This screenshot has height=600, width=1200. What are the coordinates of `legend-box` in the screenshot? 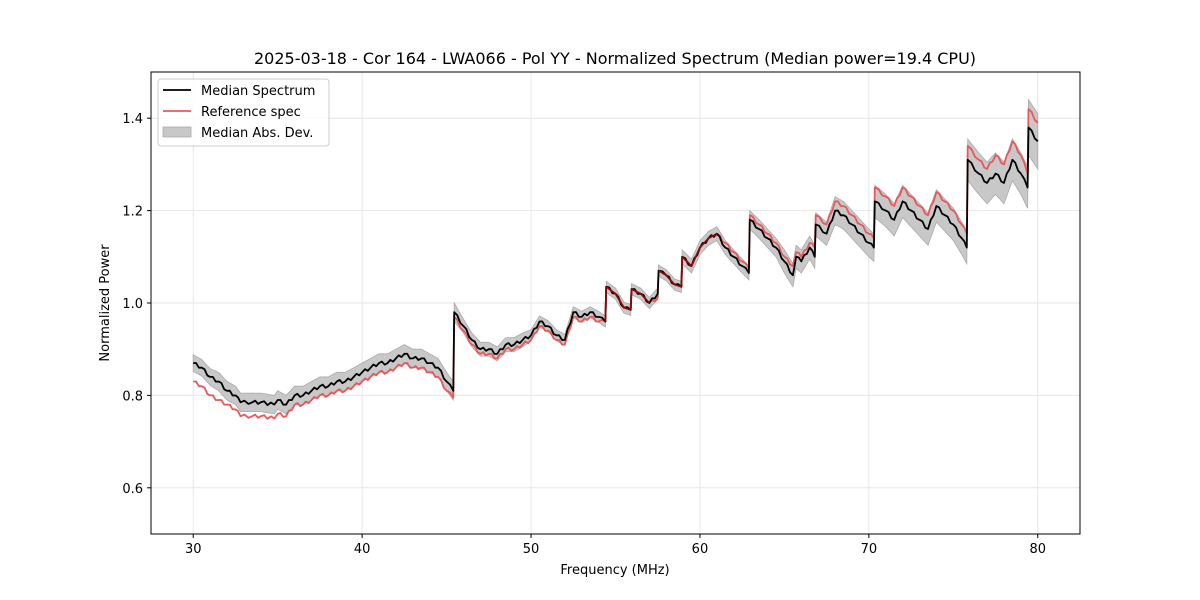 It's located at (243, 112).